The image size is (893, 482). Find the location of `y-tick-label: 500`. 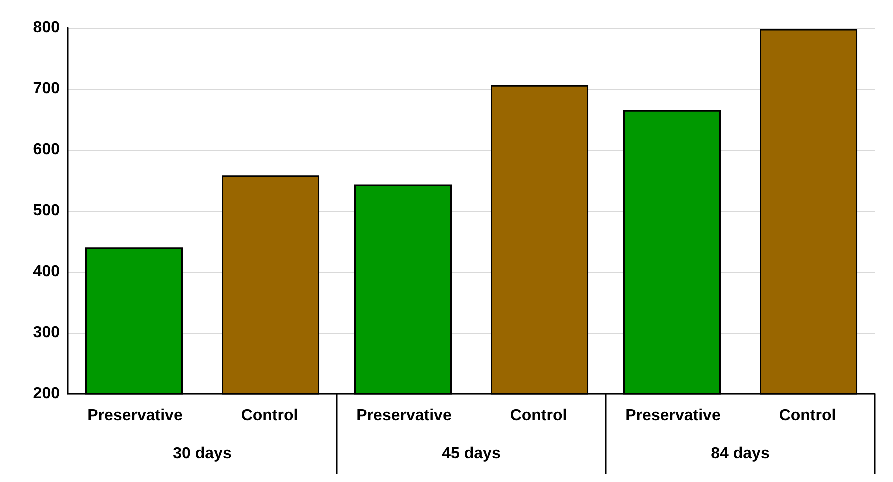

y-tick-label: 500 is located at coordinates (46, 211).